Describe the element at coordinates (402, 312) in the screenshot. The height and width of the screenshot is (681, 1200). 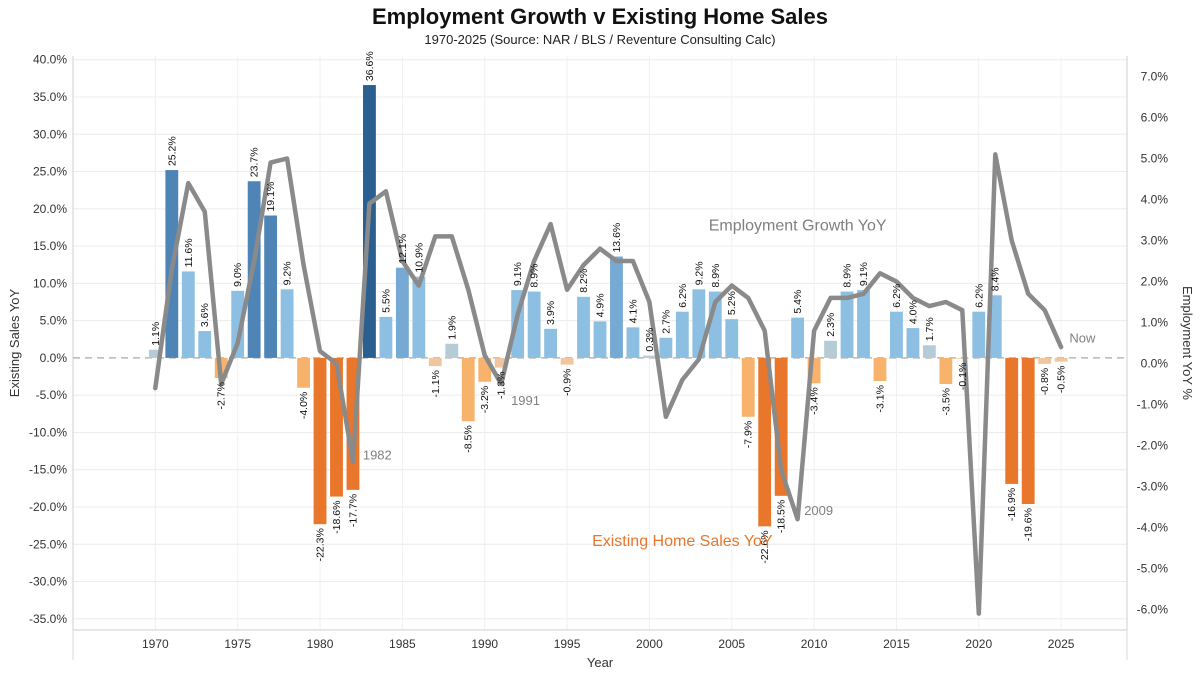
I see `bar-1985` at that location.